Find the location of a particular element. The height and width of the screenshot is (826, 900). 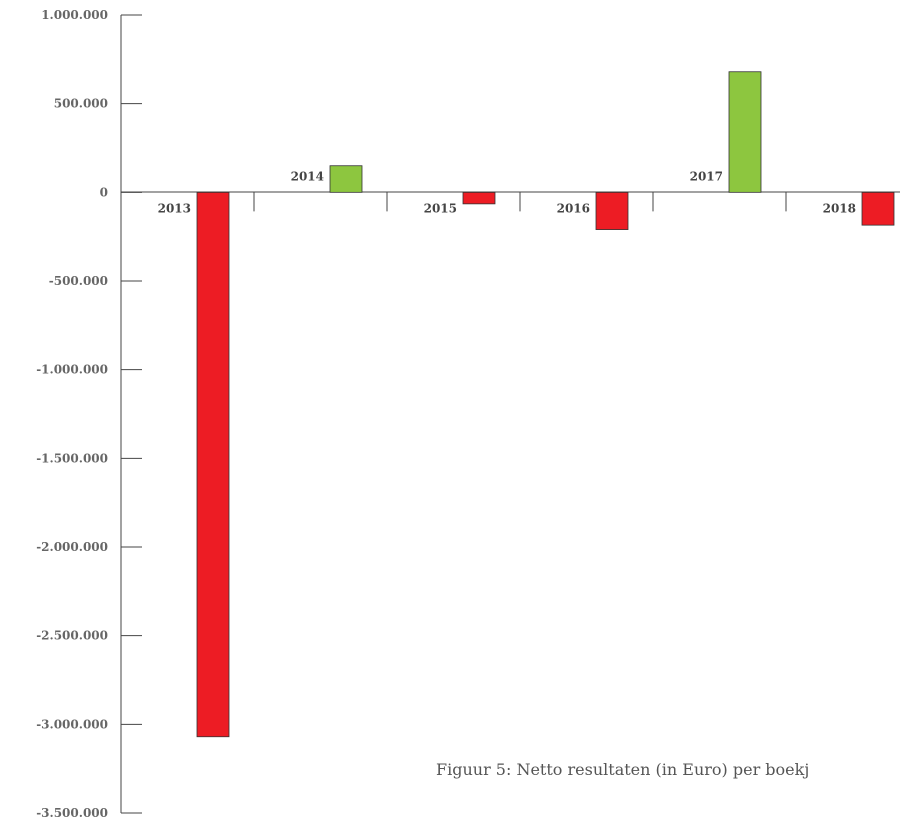

y-tick-label: 0 is located at coordinates (104, 192).